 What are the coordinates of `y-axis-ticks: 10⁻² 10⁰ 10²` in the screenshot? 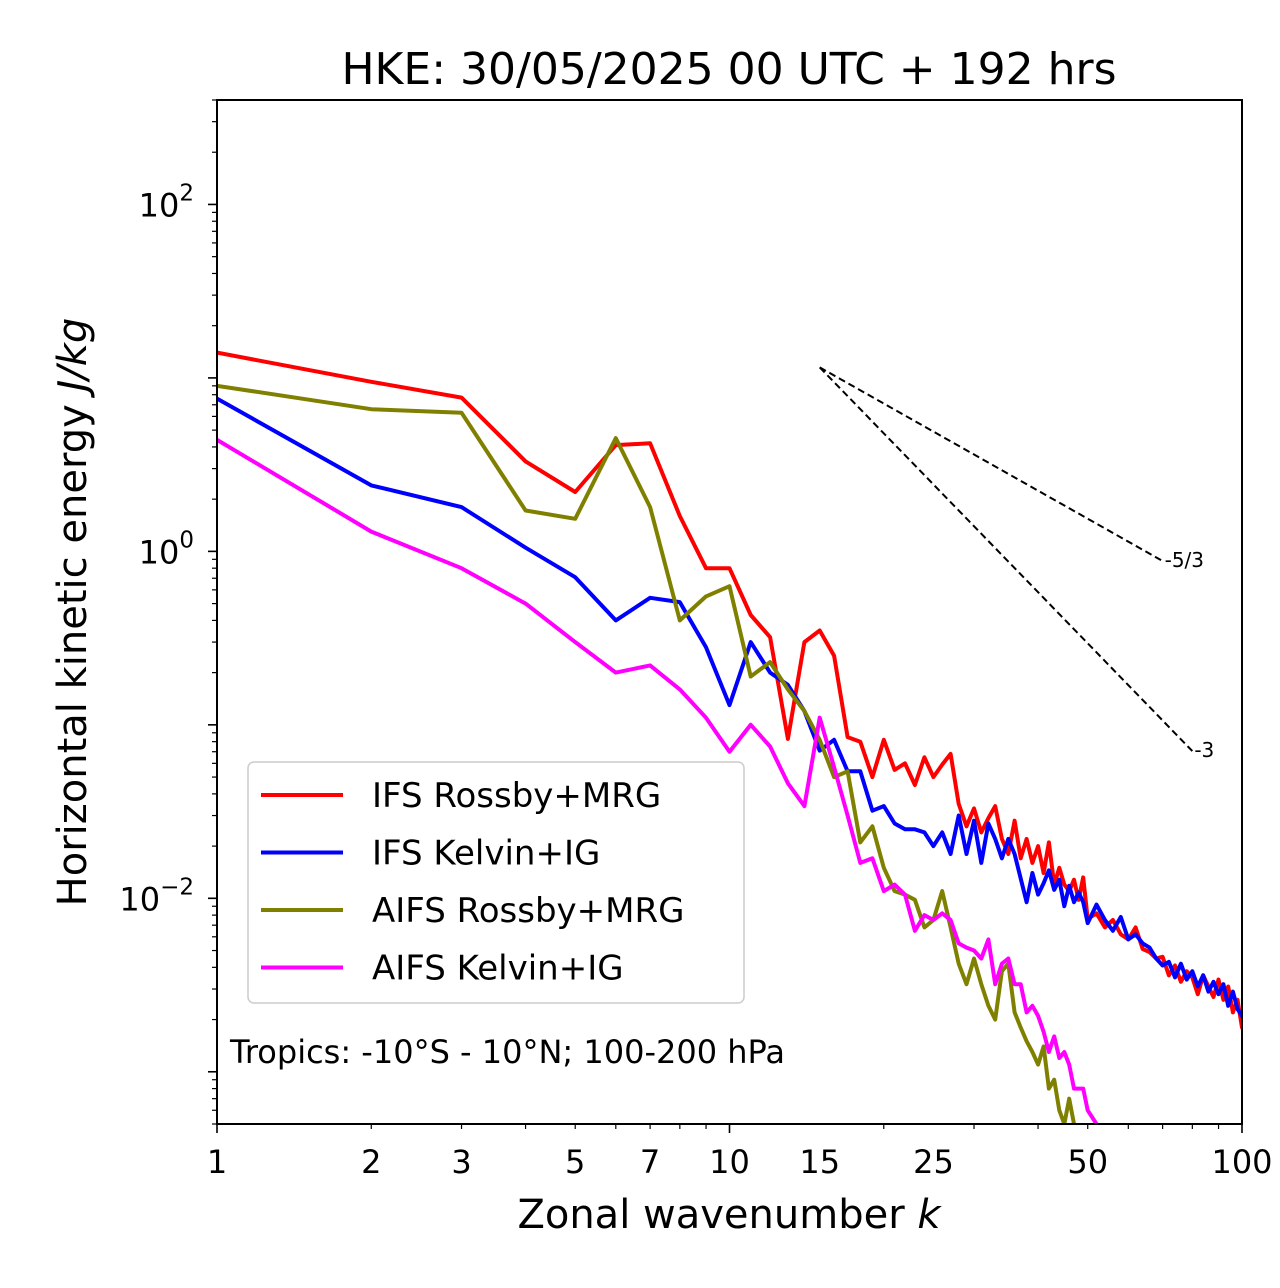 It's located at (168, 612).